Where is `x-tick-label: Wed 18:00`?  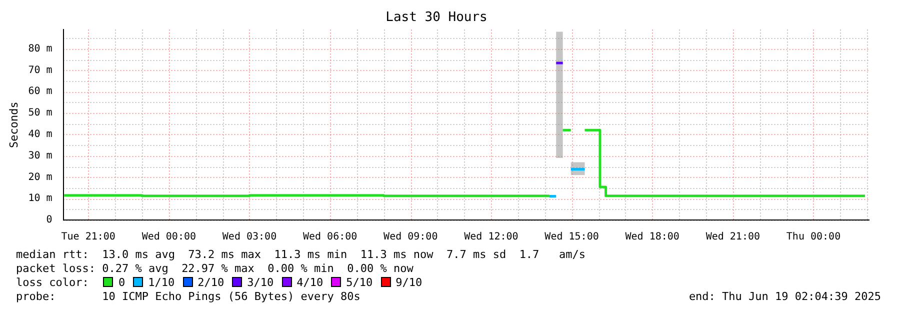
x-tick-label: Wed 18:00 is located at coordinates (652, 237).